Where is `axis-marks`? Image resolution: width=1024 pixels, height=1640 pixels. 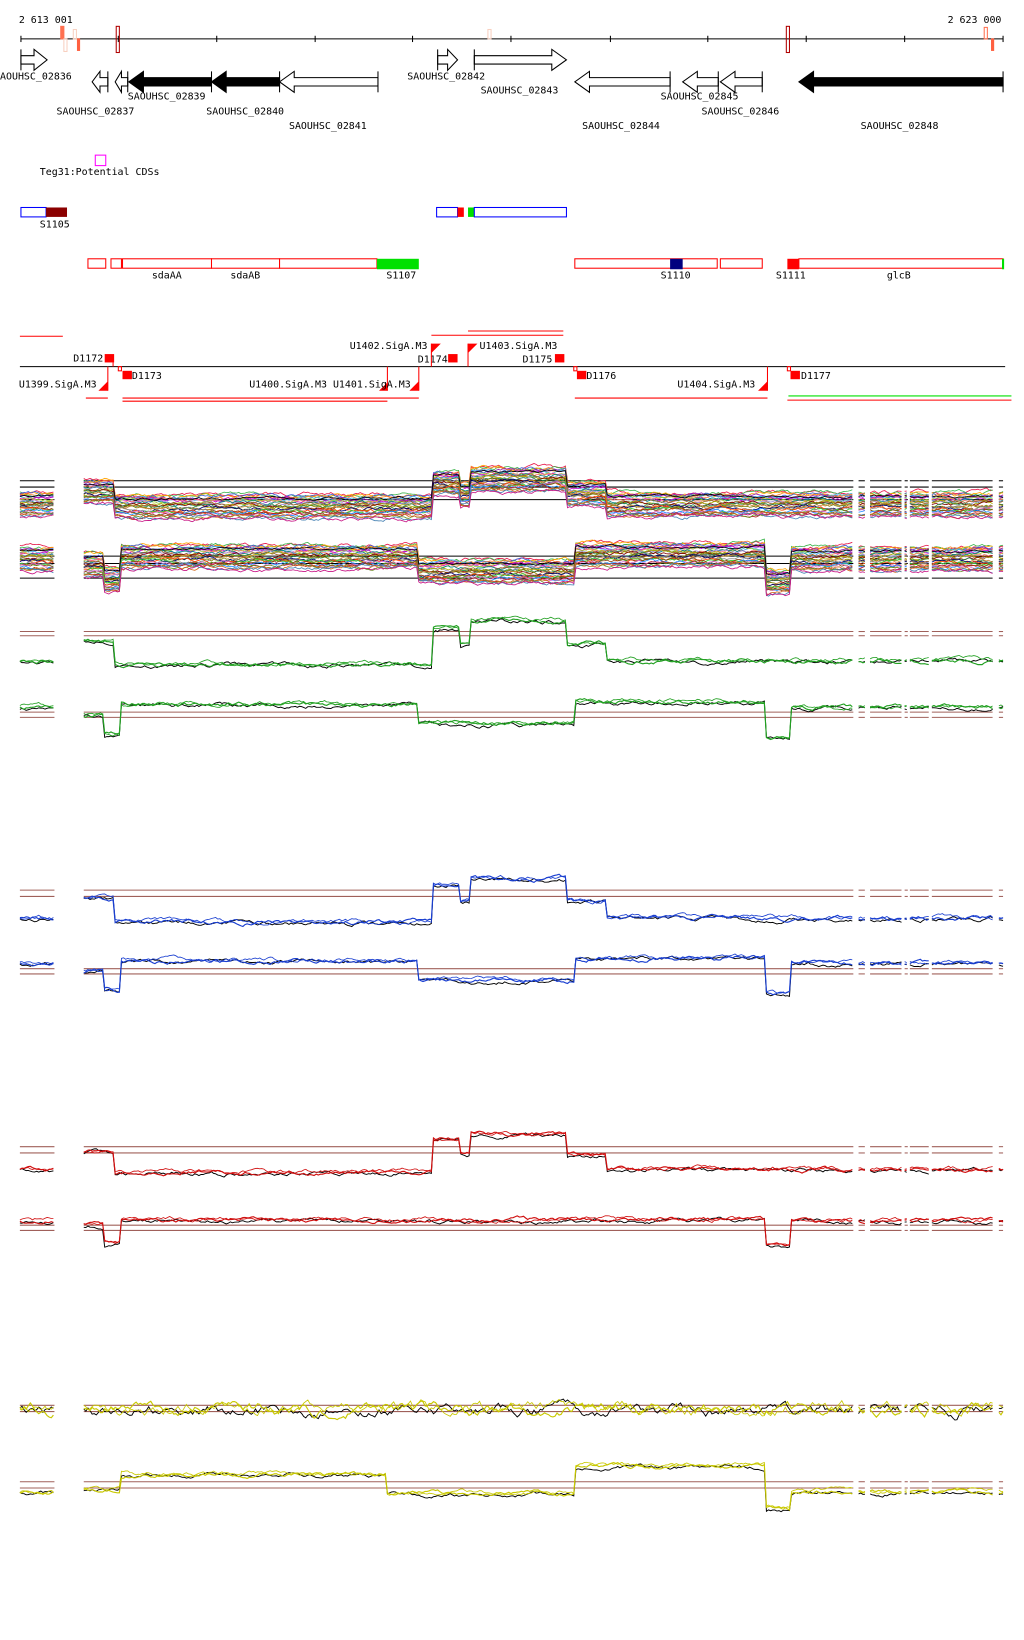 axis-marks is located at coordinates (527, 39).